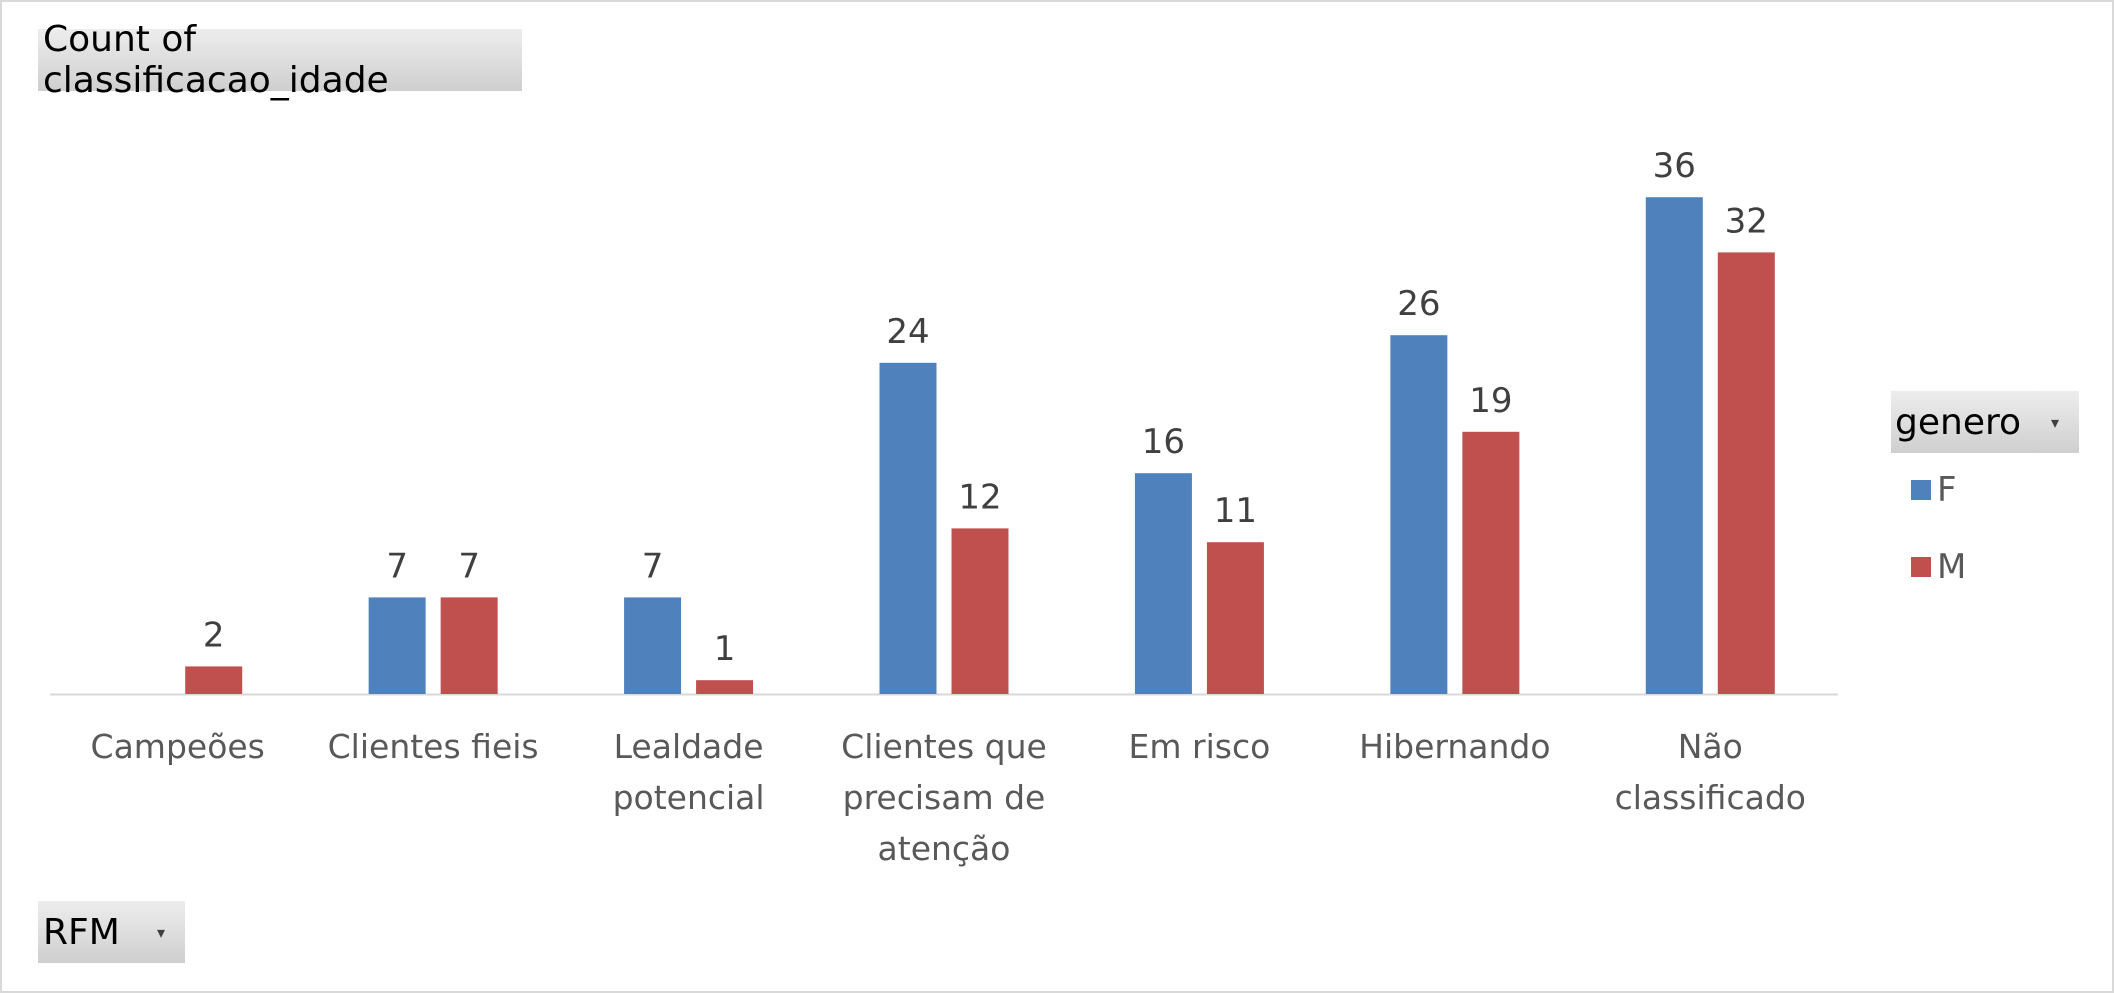  I want to click on category-label-3: Clientes que precisam de atenção, so click(944, 797).